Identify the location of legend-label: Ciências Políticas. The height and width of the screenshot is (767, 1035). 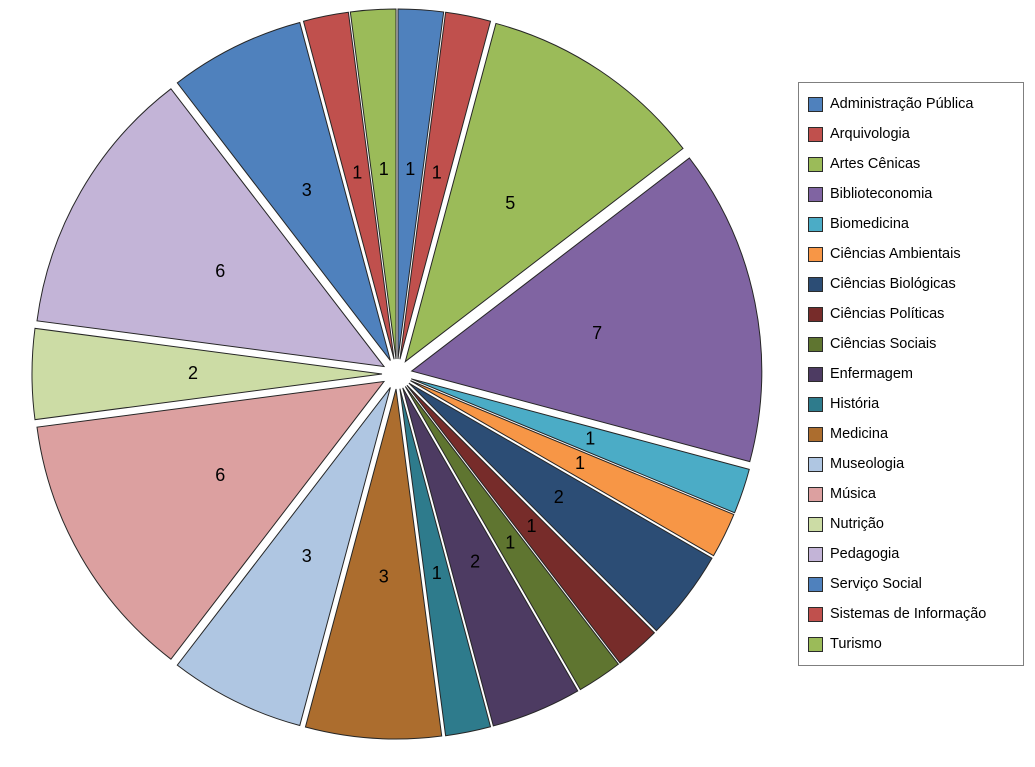
(887, 314).